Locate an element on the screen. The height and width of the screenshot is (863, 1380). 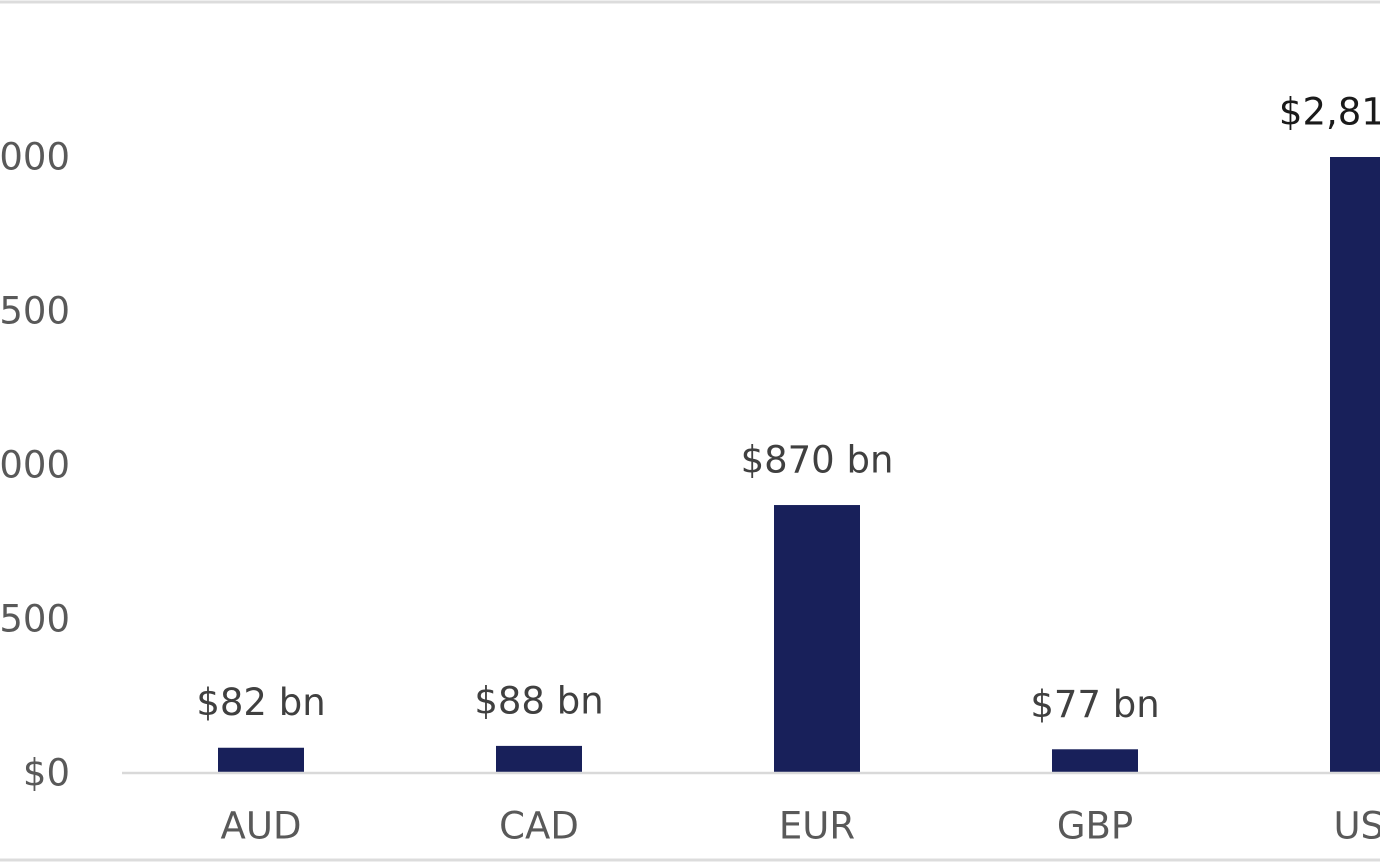
bar-usd is located at coordinates (1355, 465).